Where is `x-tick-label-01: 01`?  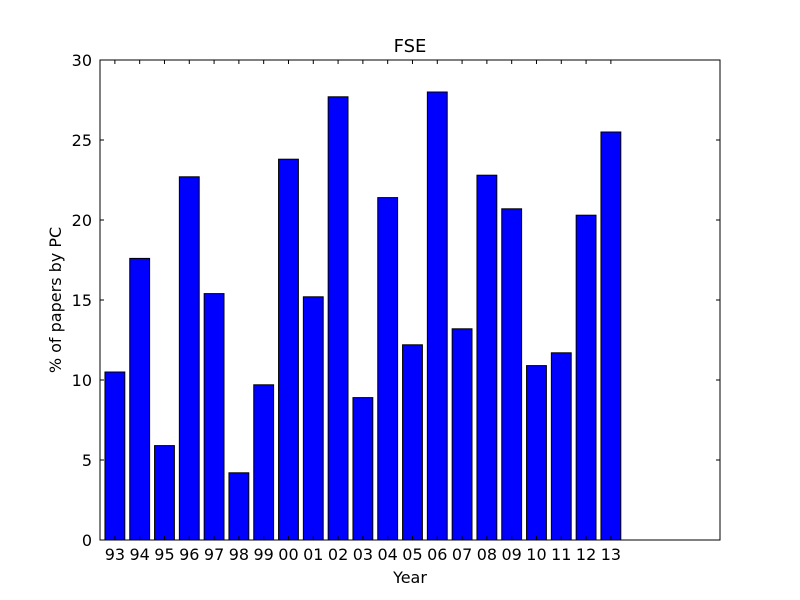 x-tick-label-01: 01 is located at coordinates (313, 554).